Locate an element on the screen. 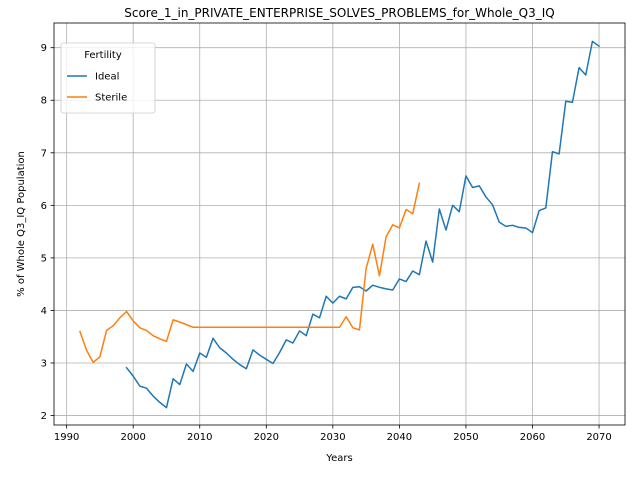 This screenshot has width=640, height=480. x-tick-label: 2000 is located at coordinates (132, 437).